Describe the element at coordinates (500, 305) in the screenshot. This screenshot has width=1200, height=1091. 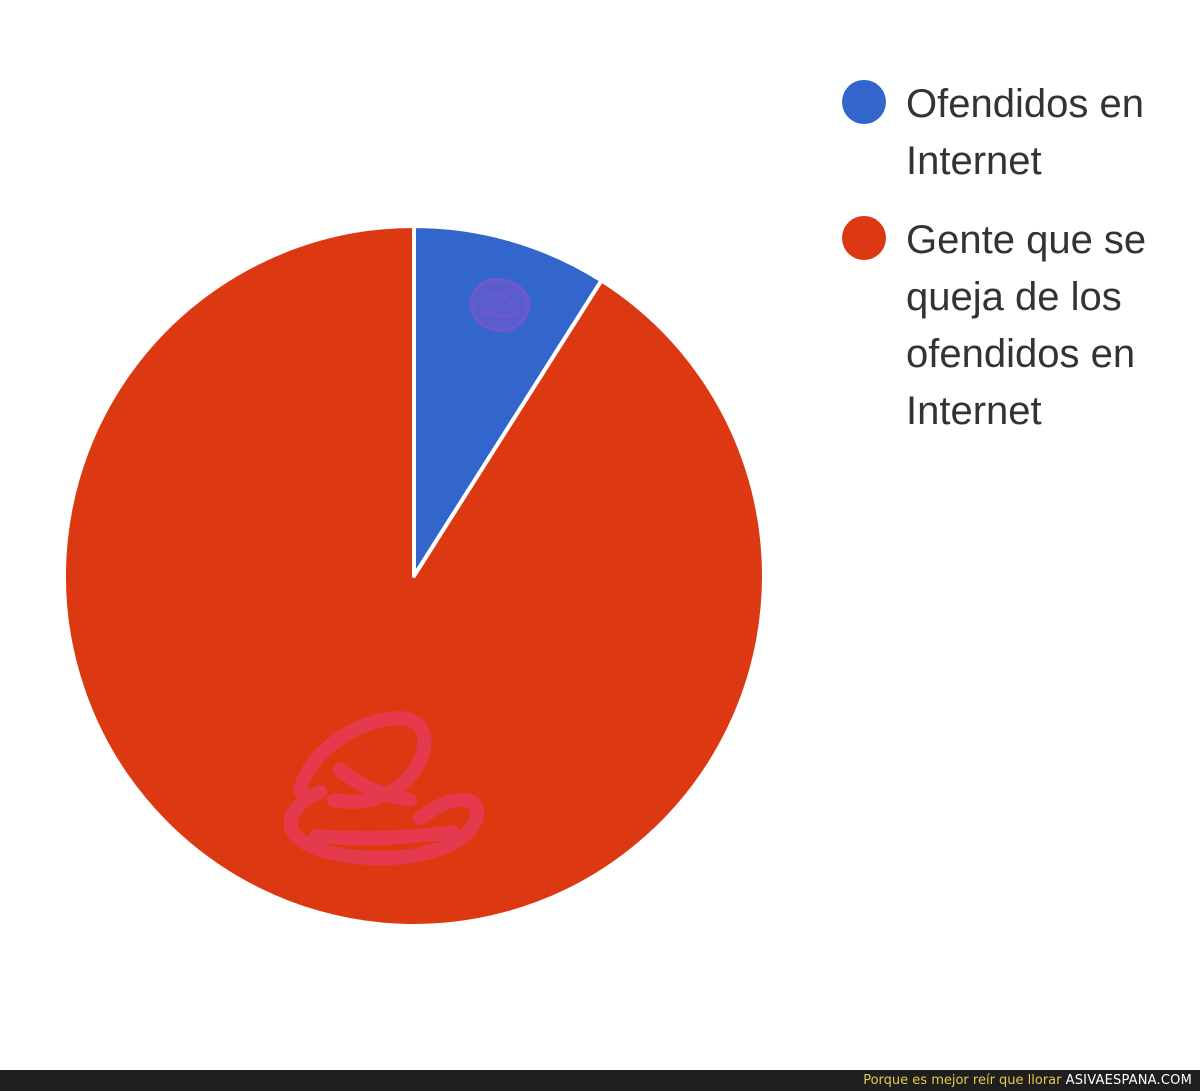
I see `blue-slice-scribble` at that location.